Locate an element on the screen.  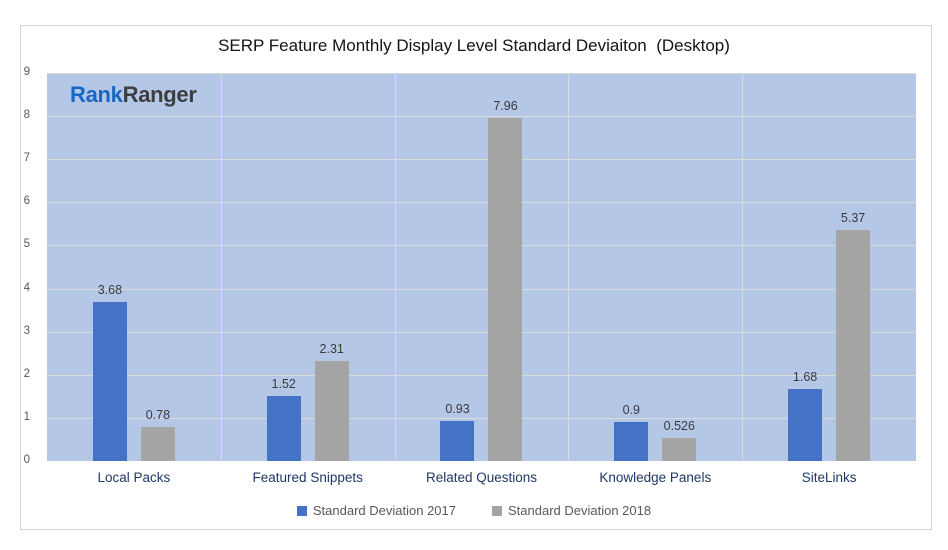
y-axis: 0 1 2 3 4 5 6 7 8 9 is located at coordinates (19, 266).